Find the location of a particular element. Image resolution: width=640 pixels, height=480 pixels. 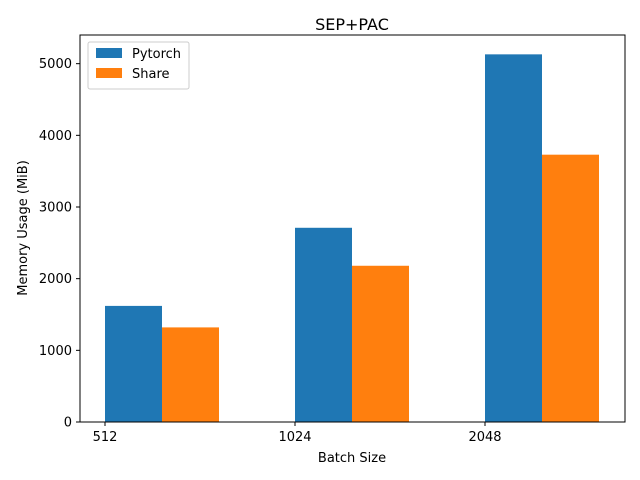

legend-swatch-share is located at coordinates (109, 73).